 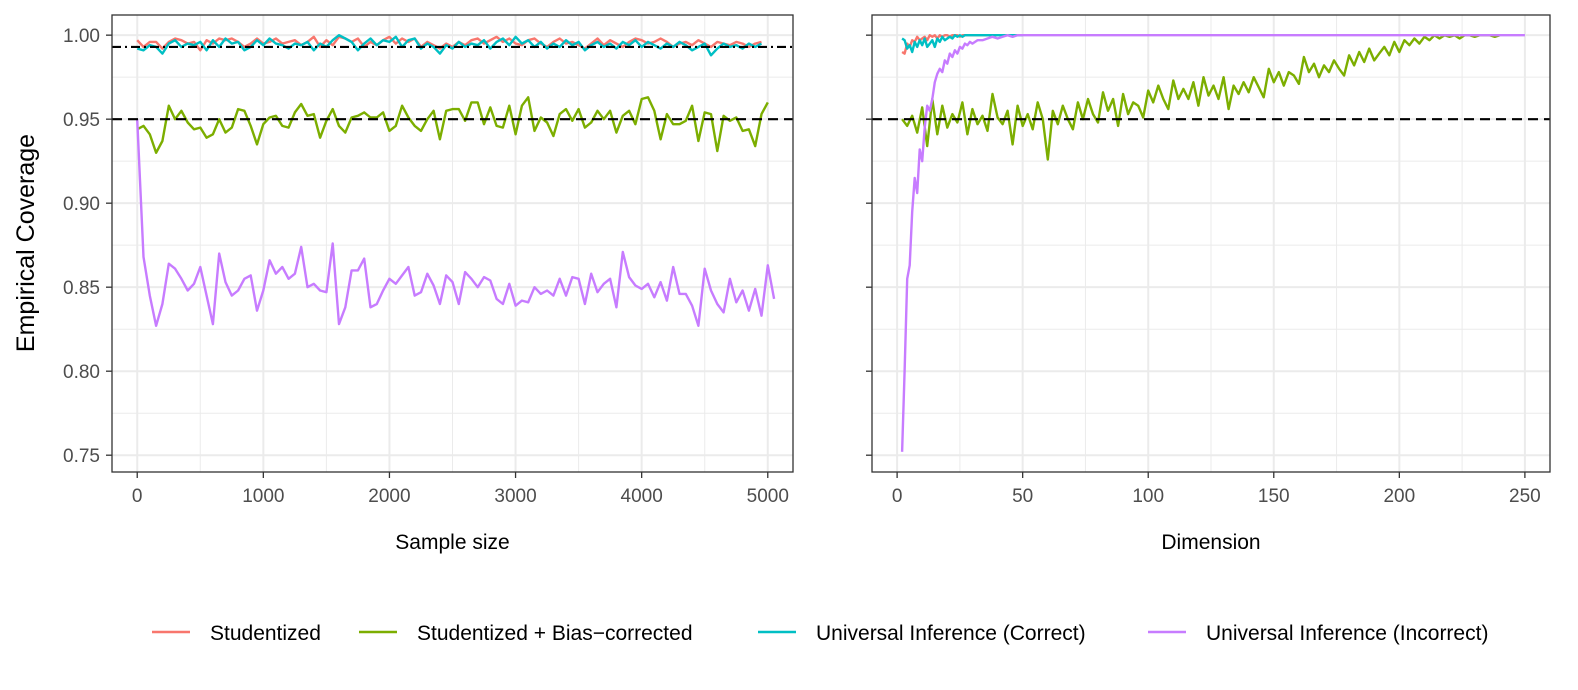 What do you see at coordinates (26, 243) in the screenshot?
I see `y-axis-title: Empirical Coverage` at bounding box center [26, 243].